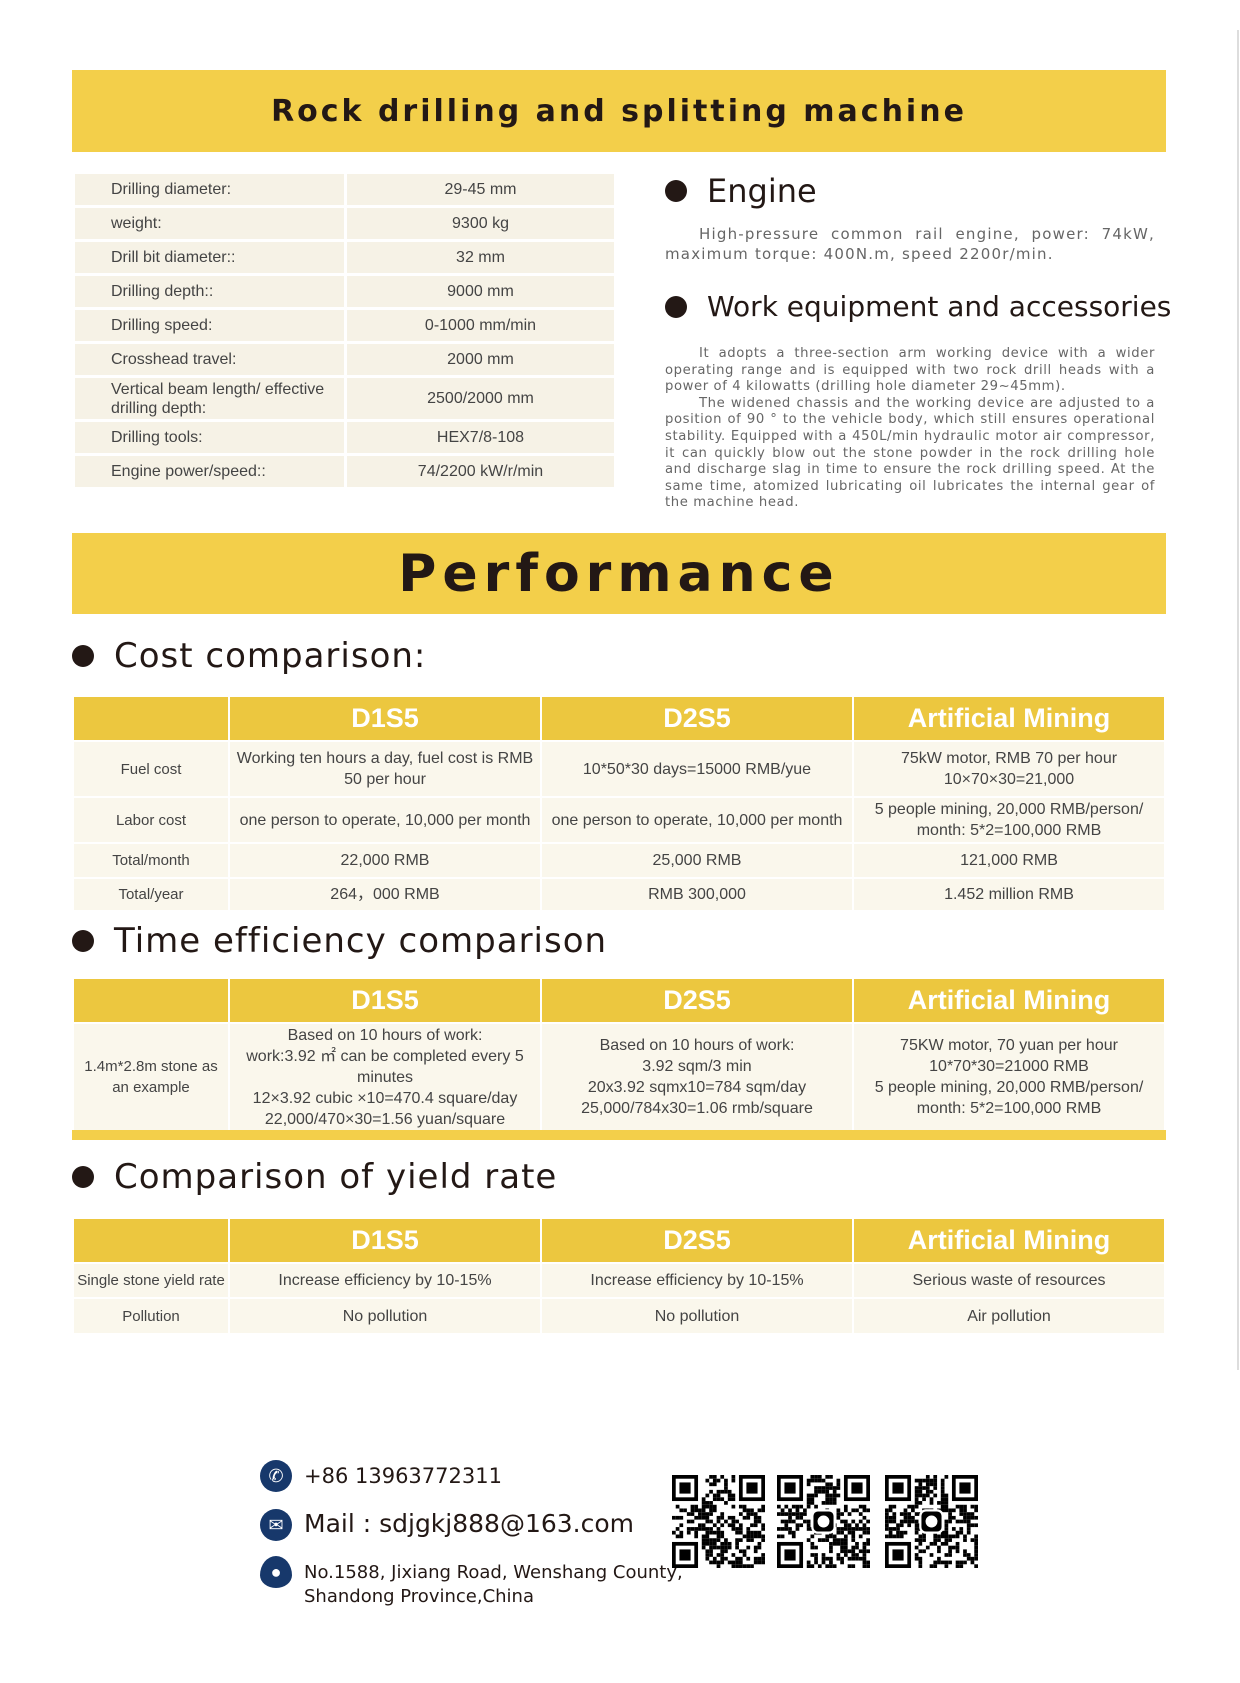 Image resolution: width=1240 pixels, height=1683 pixels. I want to click on engine-heading: Engine, so click(741, 191).